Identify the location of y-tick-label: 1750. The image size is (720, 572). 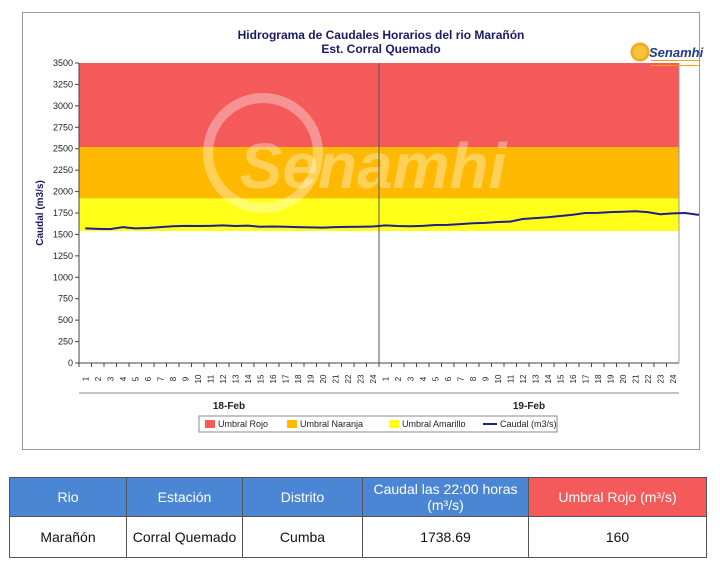
(63, 213).